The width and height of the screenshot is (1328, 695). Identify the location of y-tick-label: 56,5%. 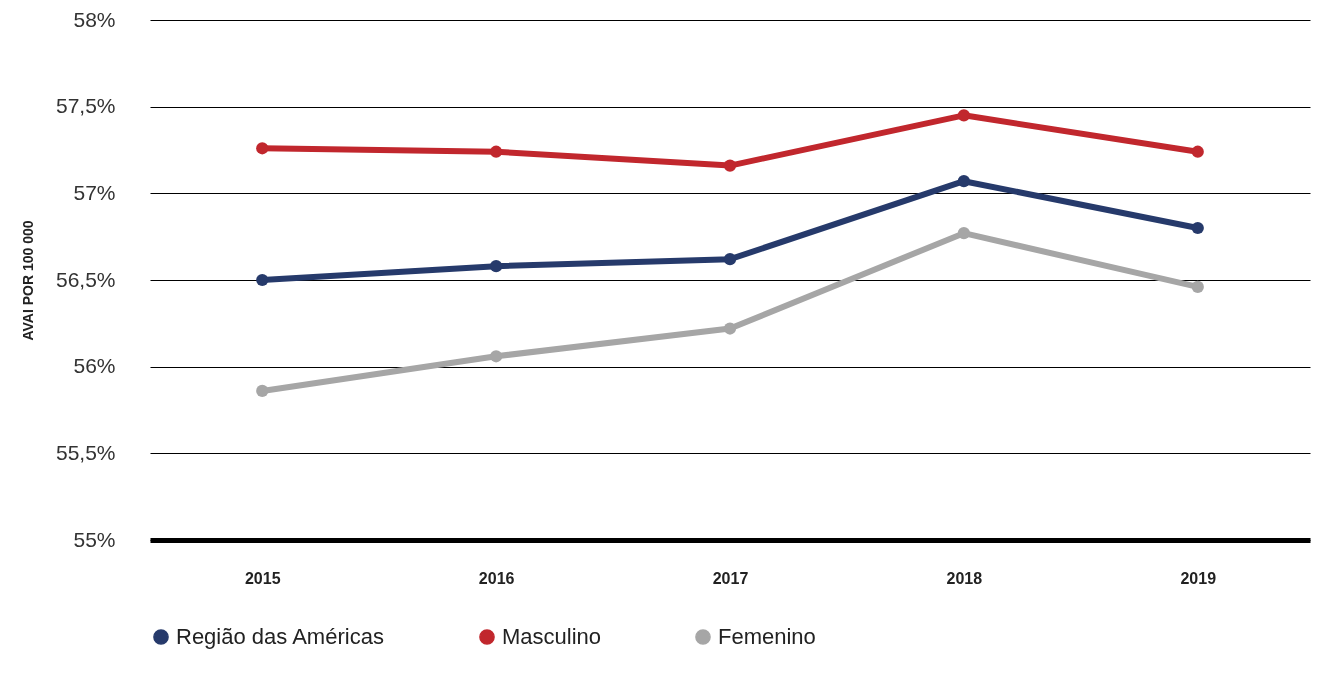
(85, 279).